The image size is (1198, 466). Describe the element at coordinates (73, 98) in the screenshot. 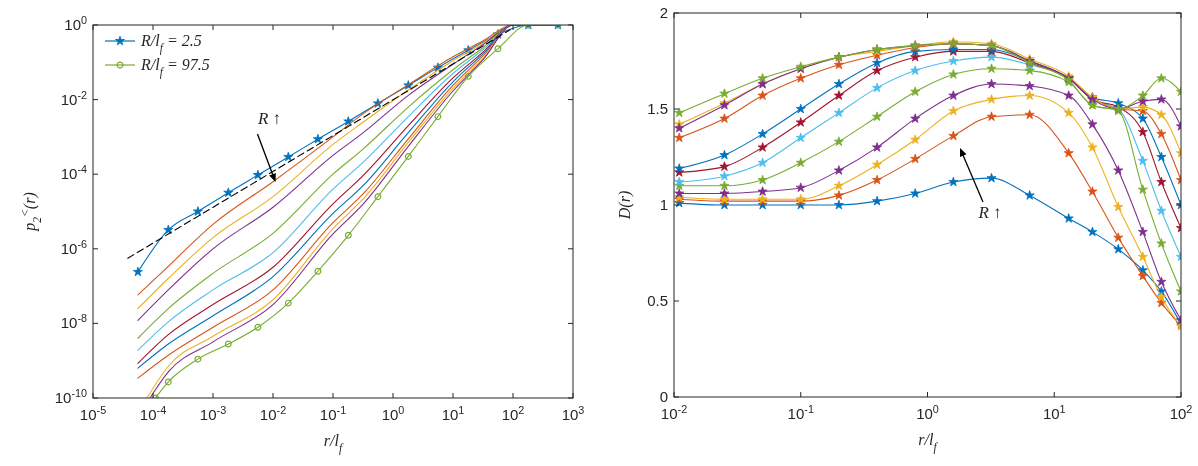

I see `y-tick-label: 10$^{-2}$` at that location.